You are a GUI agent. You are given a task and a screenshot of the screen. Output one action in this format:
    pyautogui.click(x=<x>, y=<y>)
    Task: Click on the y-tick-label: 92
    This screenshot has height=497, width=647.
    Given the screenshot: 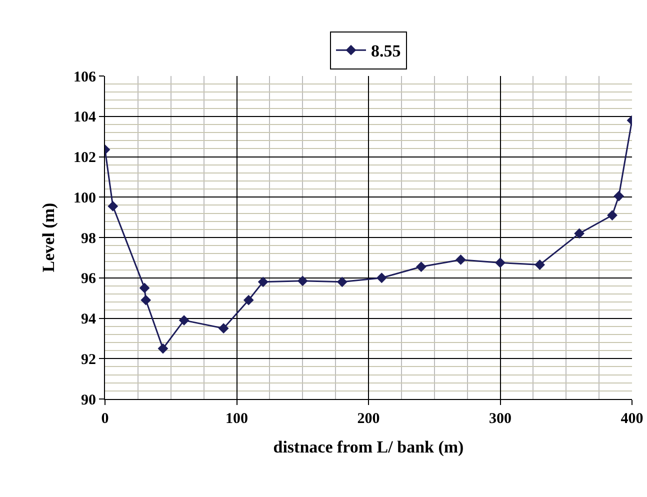 What is the action you would take?
    pyautogui.click(x=88, y=360)
    